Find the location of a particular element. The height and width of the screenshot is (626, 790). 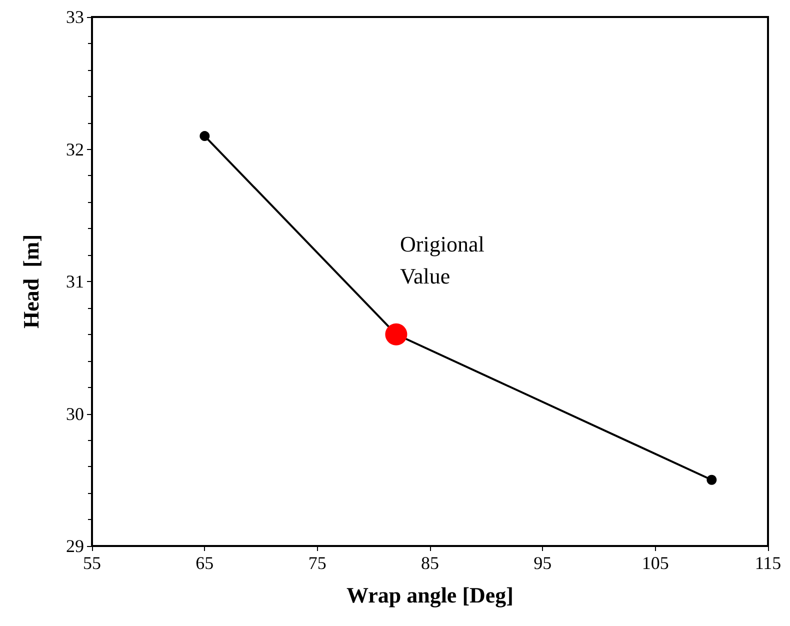

annotation: Origional Value is located at coordinates (445, 260).